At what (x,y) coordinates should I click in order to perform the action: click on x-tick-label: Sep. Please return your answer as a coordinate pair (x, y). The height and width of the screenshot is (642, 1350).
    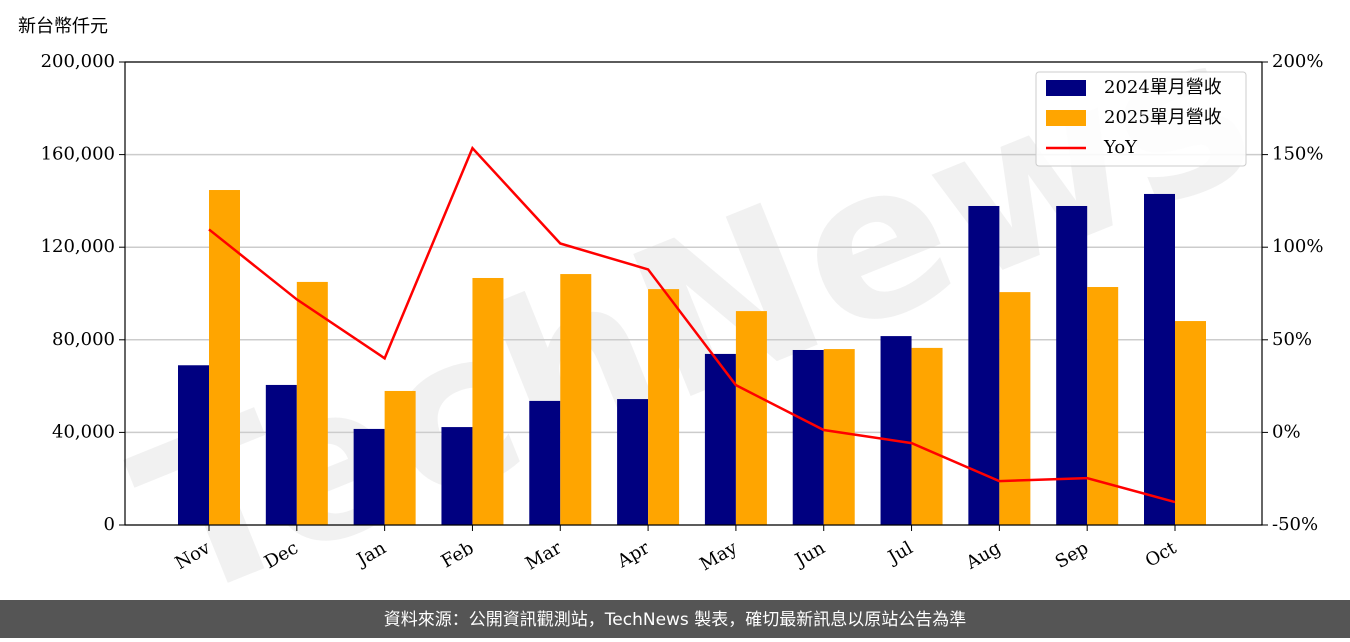
    Looking at the image, I should click on (1072, 554).